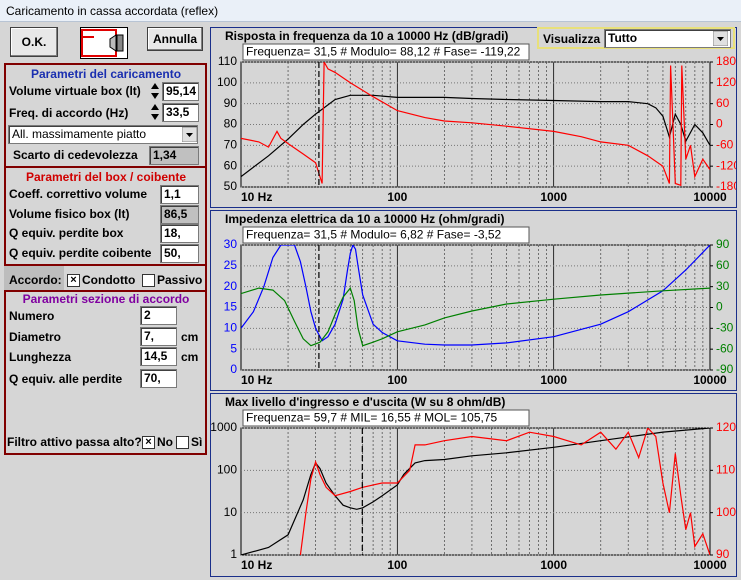 The image size is (741, 580). I want to click on field-input: 18,, so click(179, 233).